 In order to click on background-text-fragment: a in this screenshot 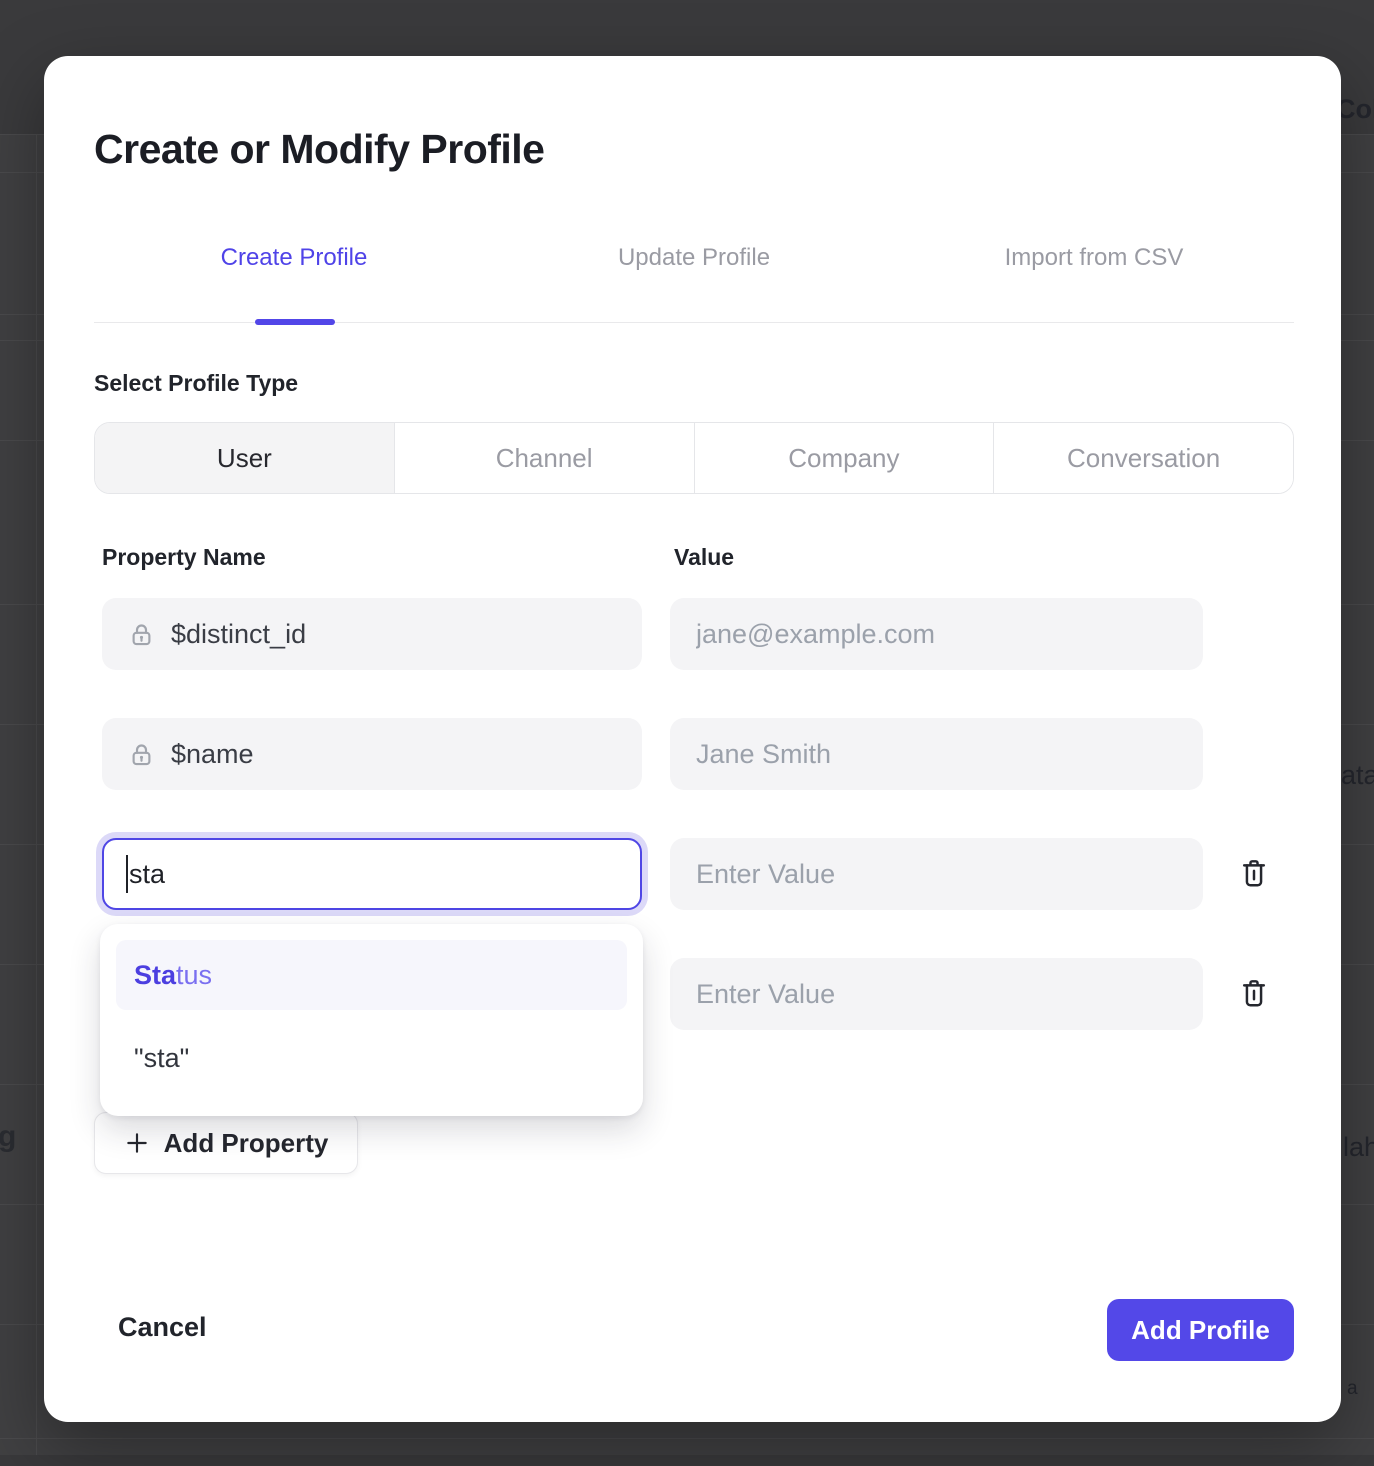, I will do `click(1352, 1388)`.